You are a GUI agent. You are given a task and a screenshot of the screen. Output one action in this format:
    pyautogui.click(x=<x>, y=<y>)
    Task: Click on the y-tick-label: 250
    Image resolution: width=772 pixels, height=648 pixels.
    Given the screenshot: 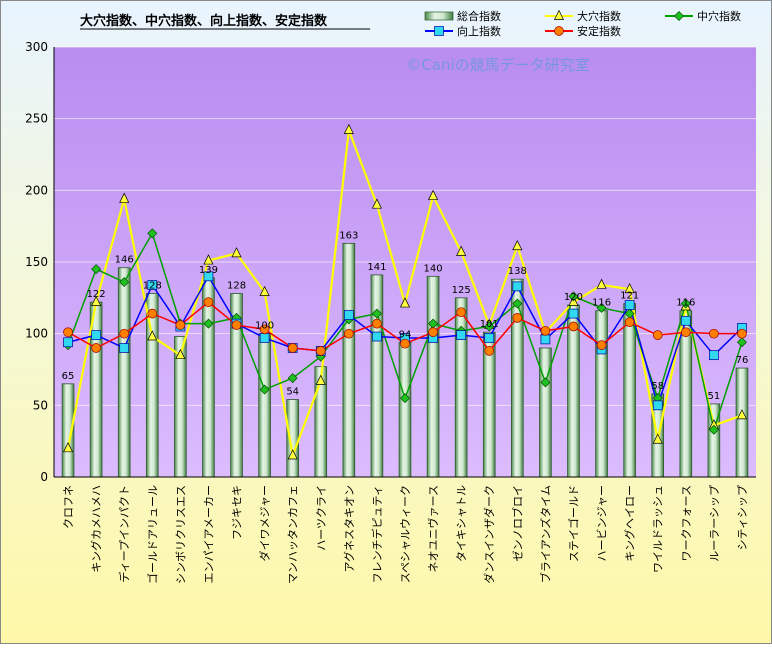 What is the action you would take?
    pyautogui.click(x=36, y=119)
    